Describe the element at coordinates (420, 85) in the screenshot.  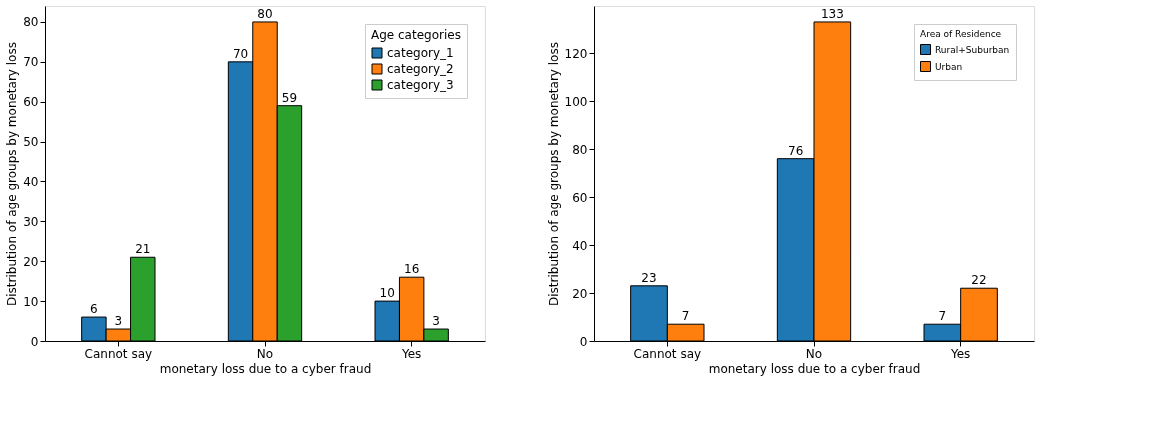
I see `legend-label: category_3` at that location.